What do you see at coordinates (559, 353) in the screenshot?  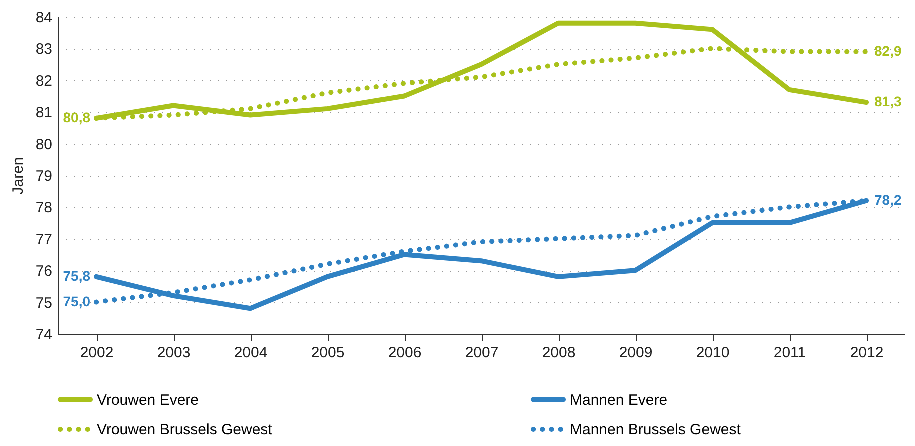 I see `x-tick-label: 2008` at bounding box center [559, 353].